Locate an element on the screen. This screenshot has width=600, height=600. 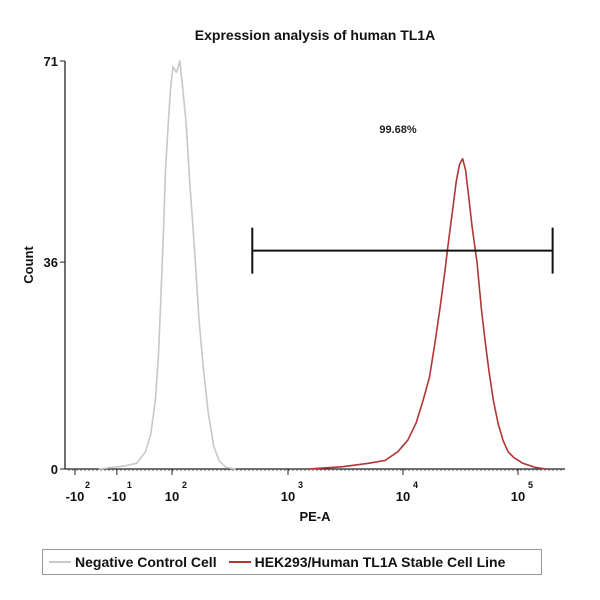
y-tick-label-0: 71 is located at coordinates (51, 61).